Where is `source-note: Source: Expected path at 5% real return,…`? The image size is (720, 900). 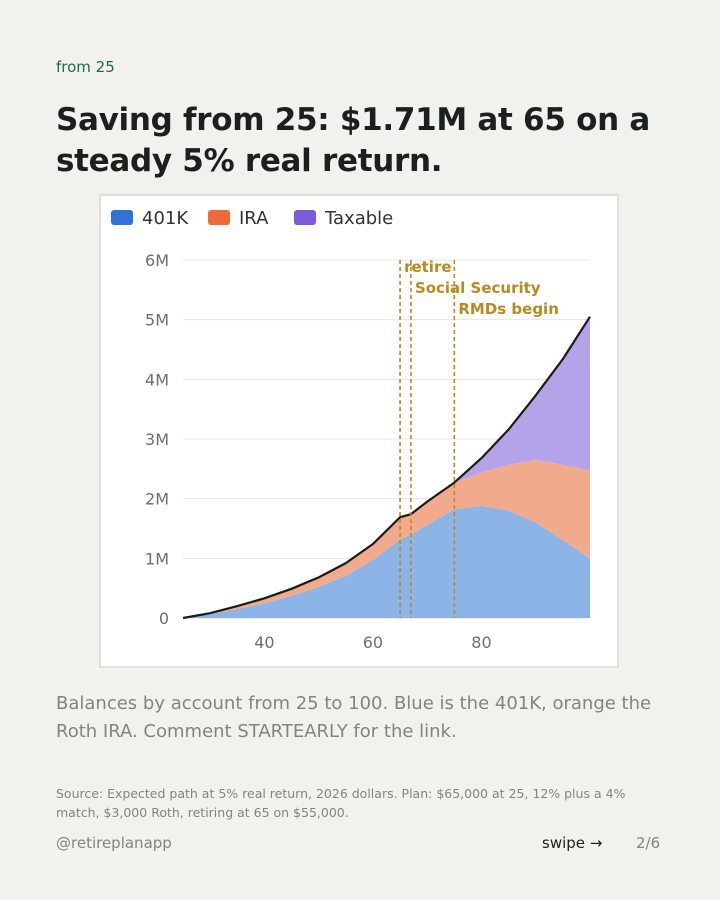
source-note: Source: Expected path at 5% real return,… is located at coordinates (341, 803).